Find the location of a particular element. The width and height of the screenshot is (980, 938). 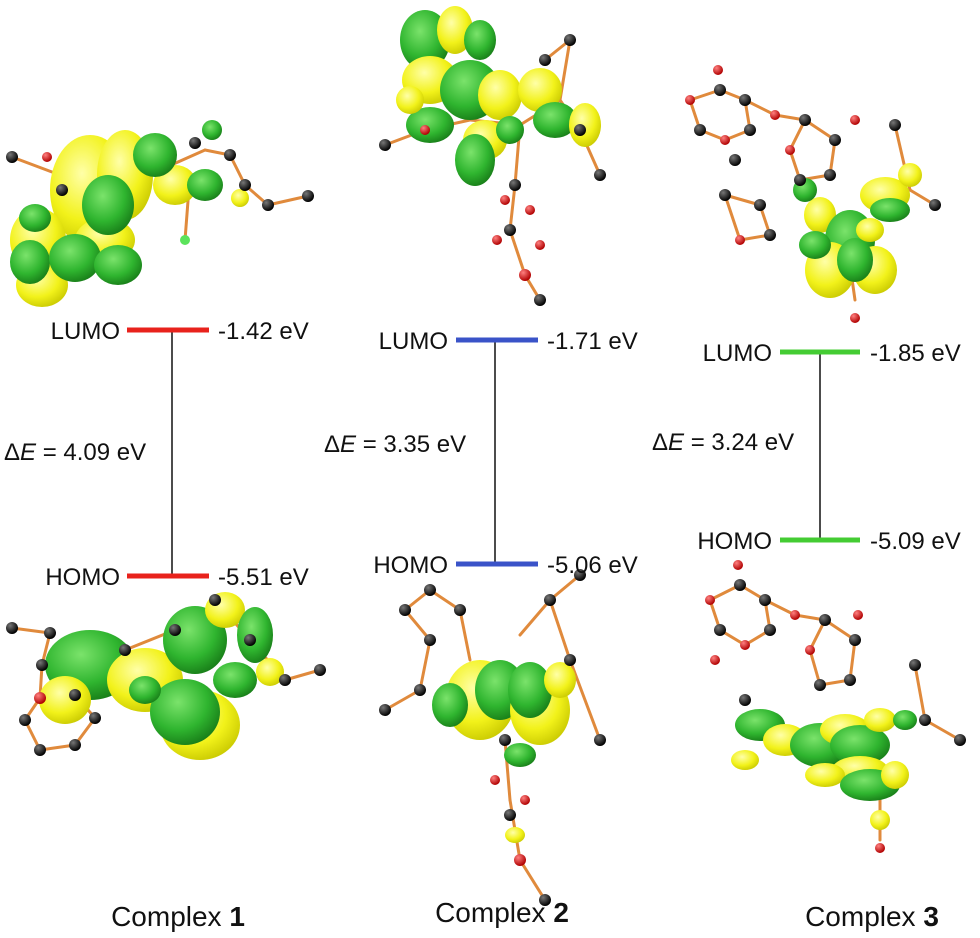

complex2-lumo-label: LUMO is located at coordinates (413, 341).